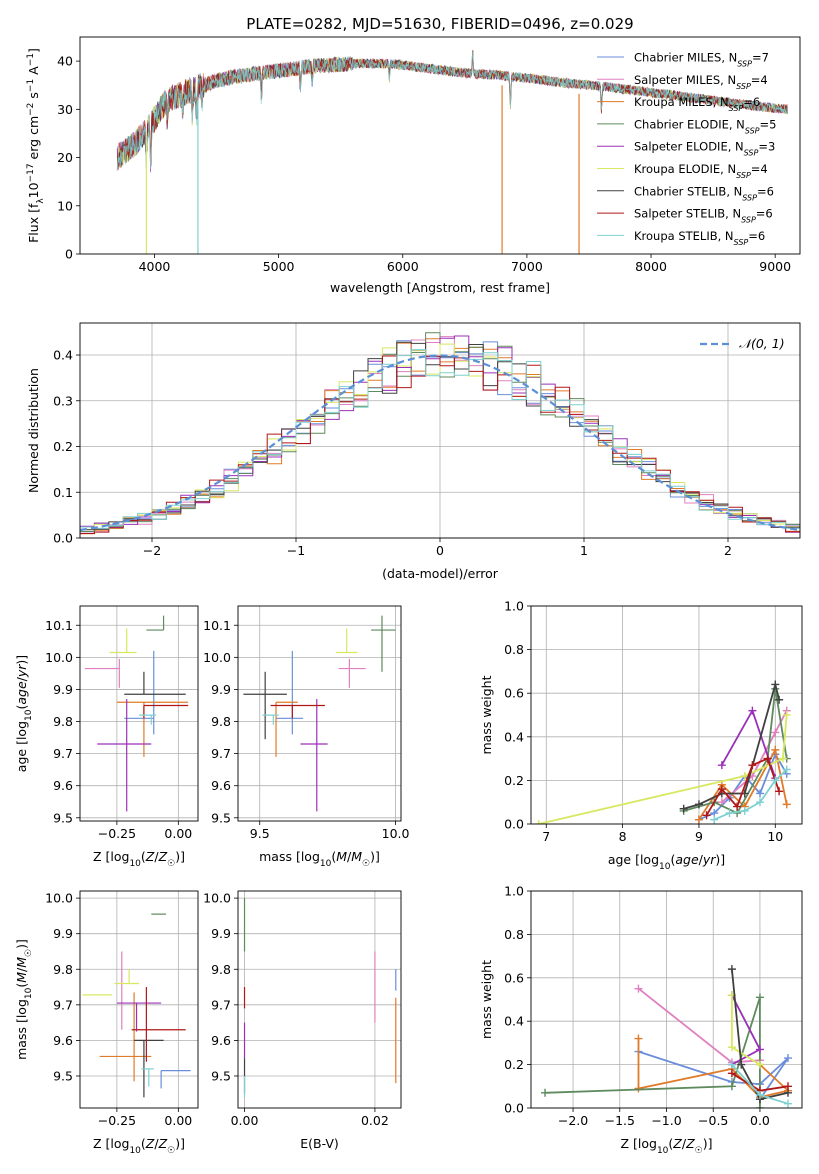  I want to click on legend-label: Chabrier MILES, NSSP=7, so click(701, 60).